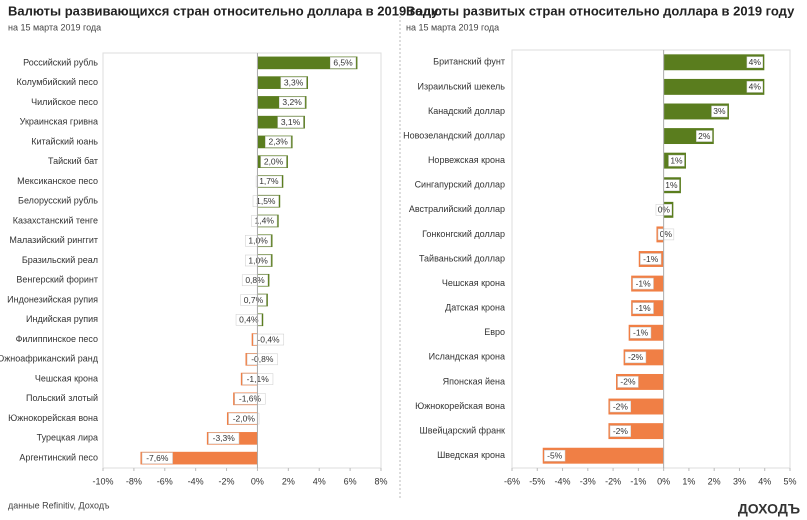 The image size is (807, 520). I want to click on value-label: 1,0%, so click(258, 240).